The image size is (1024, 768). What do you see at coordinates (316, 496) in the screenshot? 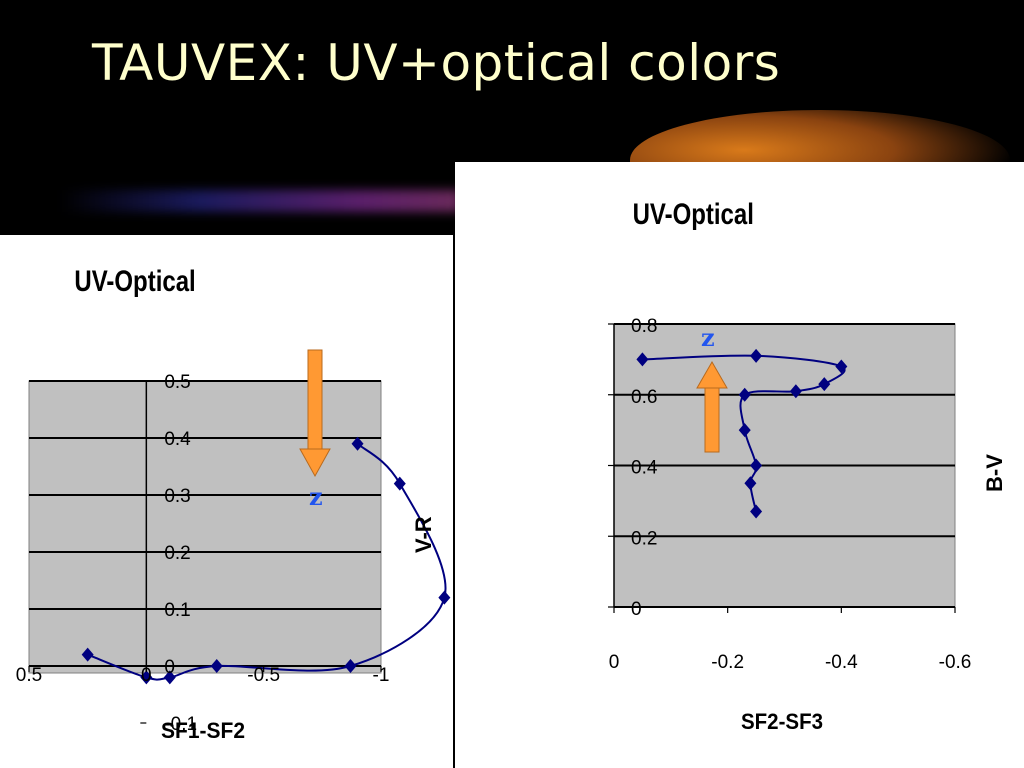
I see `left-z-label: z` at bounding box center [316, 496].